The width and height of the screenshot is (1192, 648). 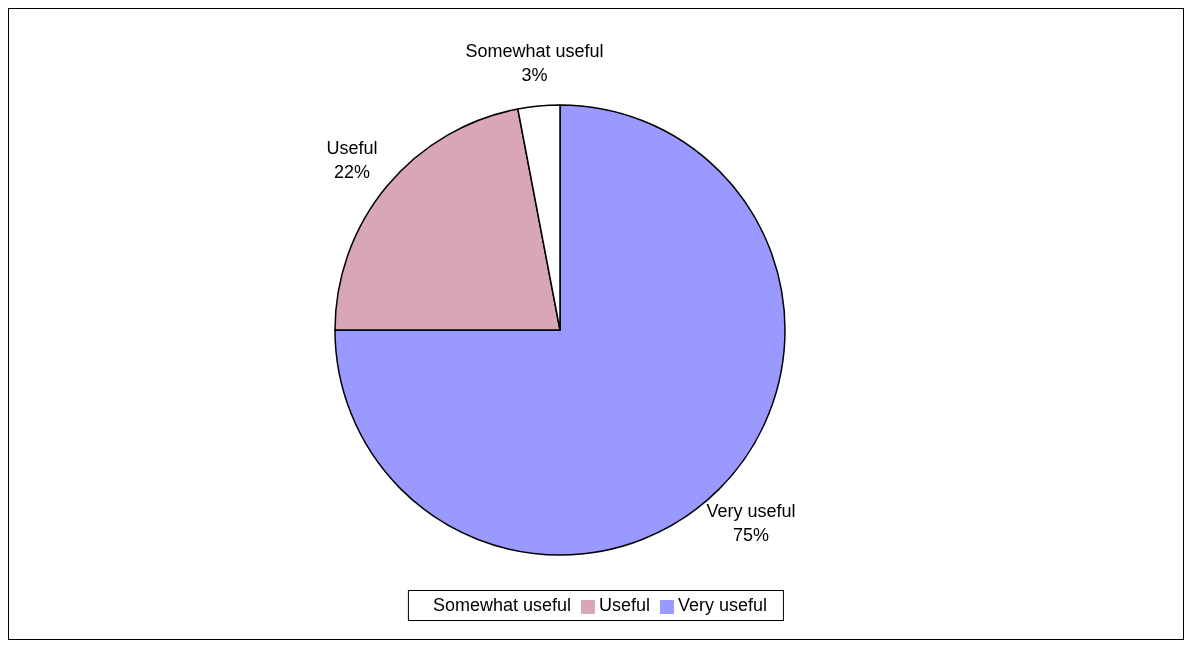 What do you see at coordinates (534, 75) in the screenshot?
I see `data-label: 3%` at bounding box center [534, 75].